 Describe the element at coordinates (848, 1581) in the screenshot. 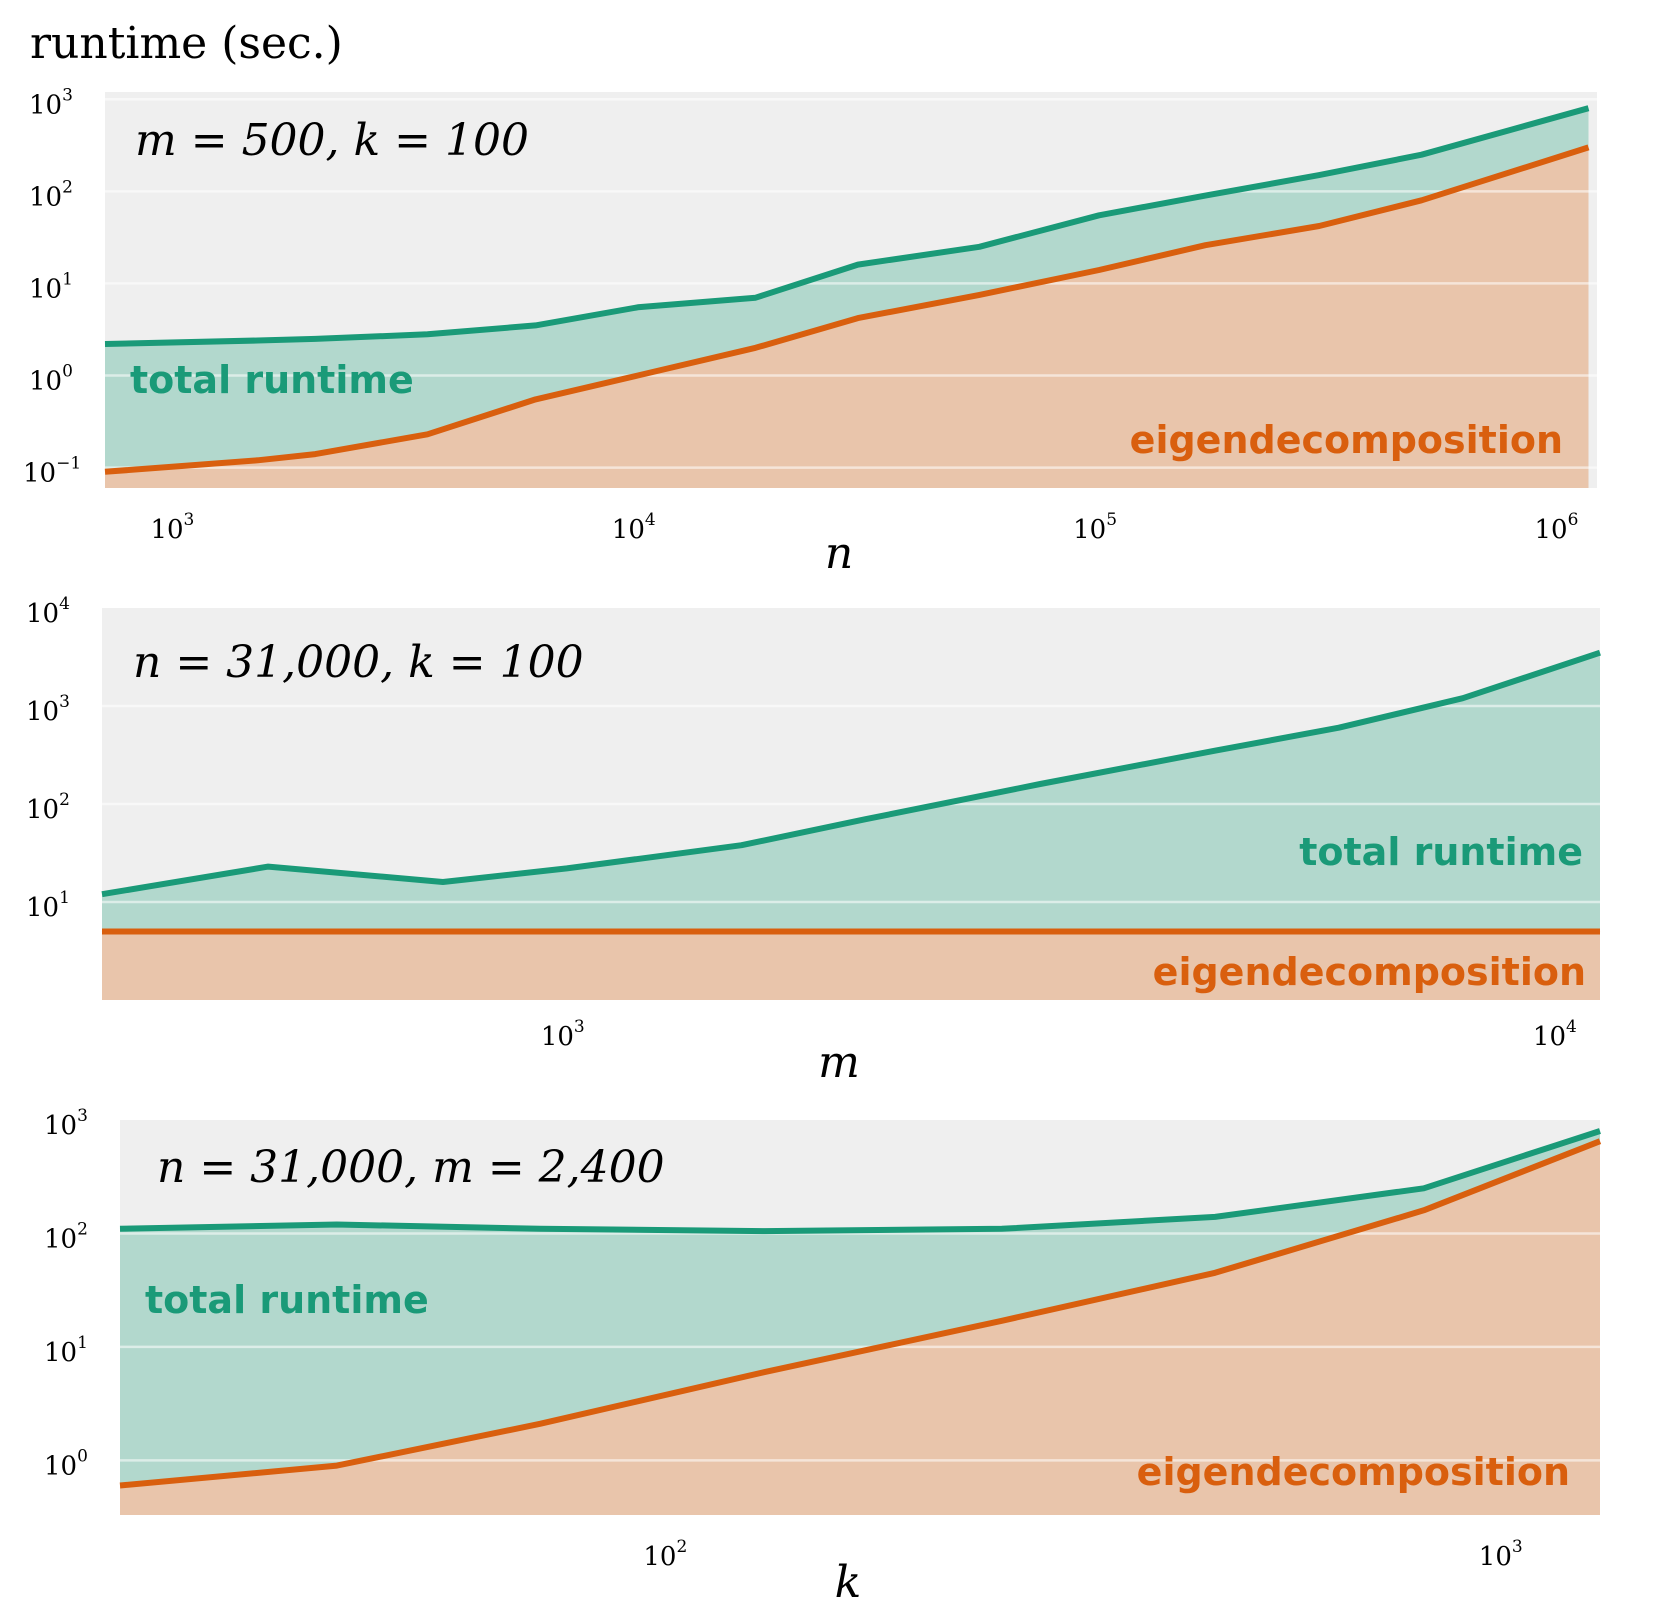

I see `x-axis-label: k` at that location.